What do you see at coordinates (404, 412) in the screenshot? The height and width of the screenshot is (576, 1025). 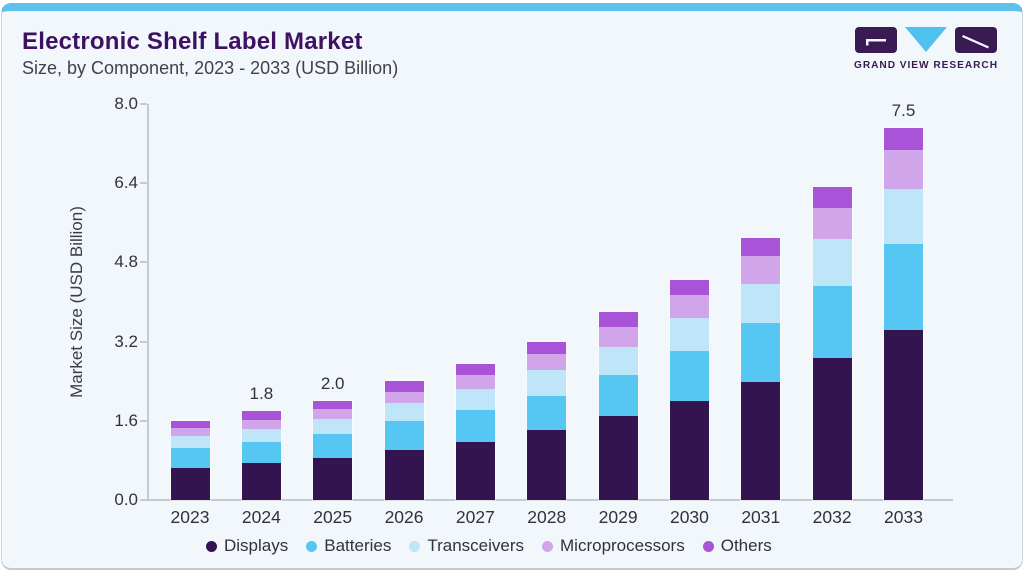 I see `bar-segment-transceivers-2026` at bounding box center [404, 412].